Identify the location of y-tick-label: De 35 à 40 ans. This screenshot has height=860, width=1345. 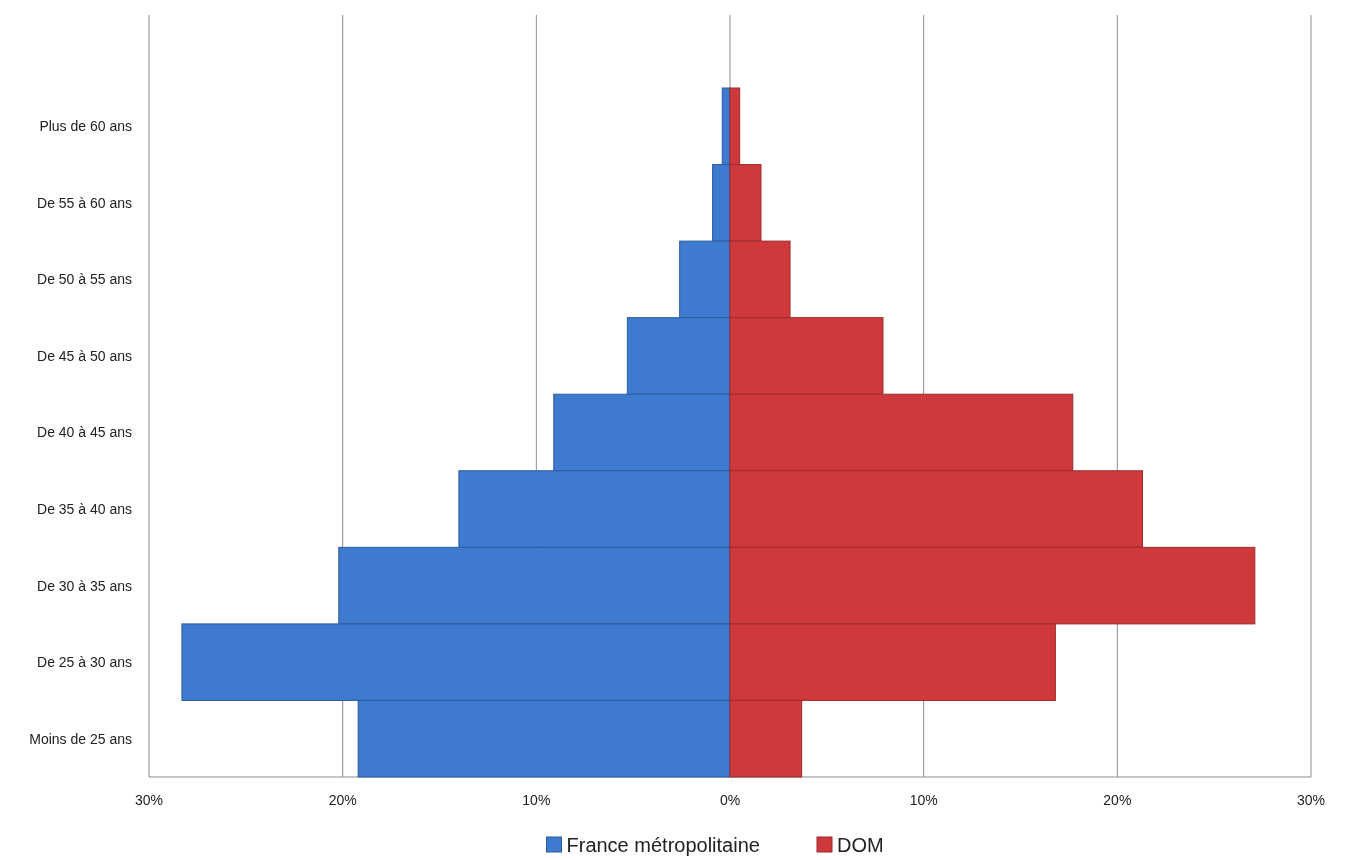
(84, 508).